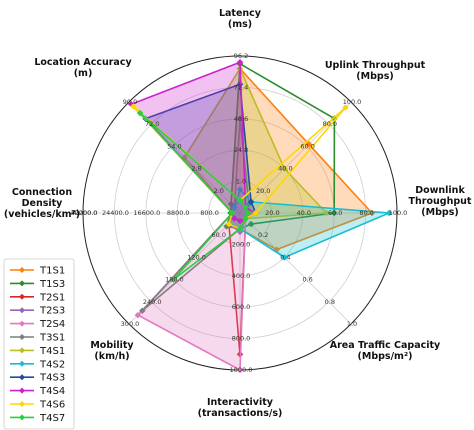 The height and width of the screenshot is (430, 474). What do you see at coordinates (295, 157) in the screenshot?
I see `axis-spoke` at bounding box center [295, 157].